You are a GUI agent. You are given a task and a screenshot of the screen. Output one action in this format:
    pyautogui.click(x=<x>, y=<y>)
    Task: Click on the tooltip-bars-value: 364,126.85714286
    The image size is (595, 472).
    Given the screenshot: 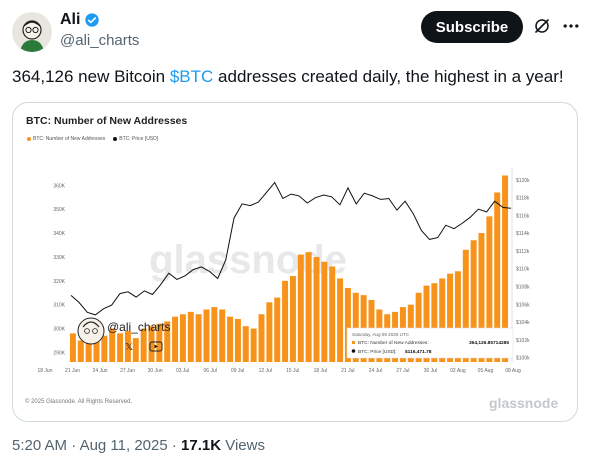 What is the action you would take?
    pyautogui.click(x=489, y=343)
    